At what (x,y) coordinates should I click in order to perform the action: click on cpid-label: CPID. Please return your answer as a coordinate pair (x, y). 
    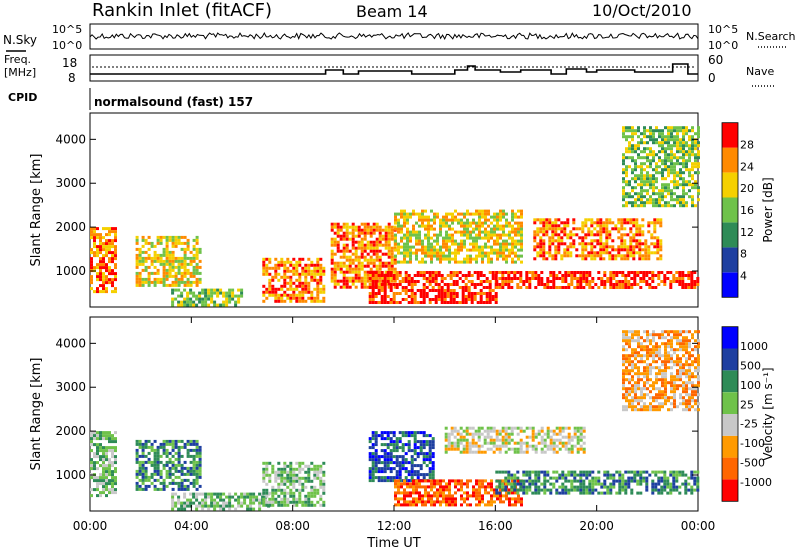
    Looking at the image, I should click on (22, 97).